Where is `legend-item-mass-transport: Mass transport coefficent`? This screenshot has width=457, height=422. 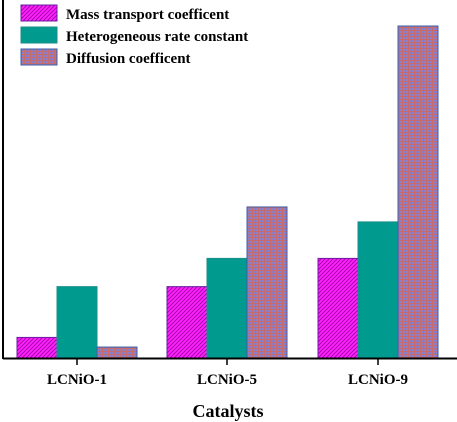 legend-item-mass-transport: Mass transport coefficent is located at coordinates (124, 13).